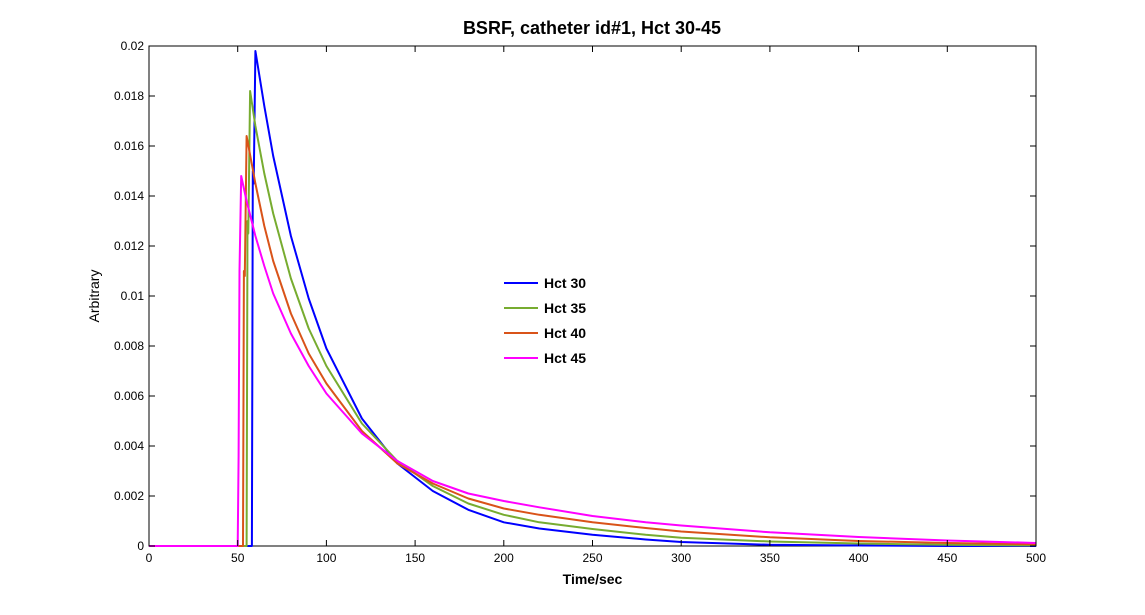  Describe the element at coordinates (1036, 558) in the screenshot. I see `x-tick-label: 500` at that location.